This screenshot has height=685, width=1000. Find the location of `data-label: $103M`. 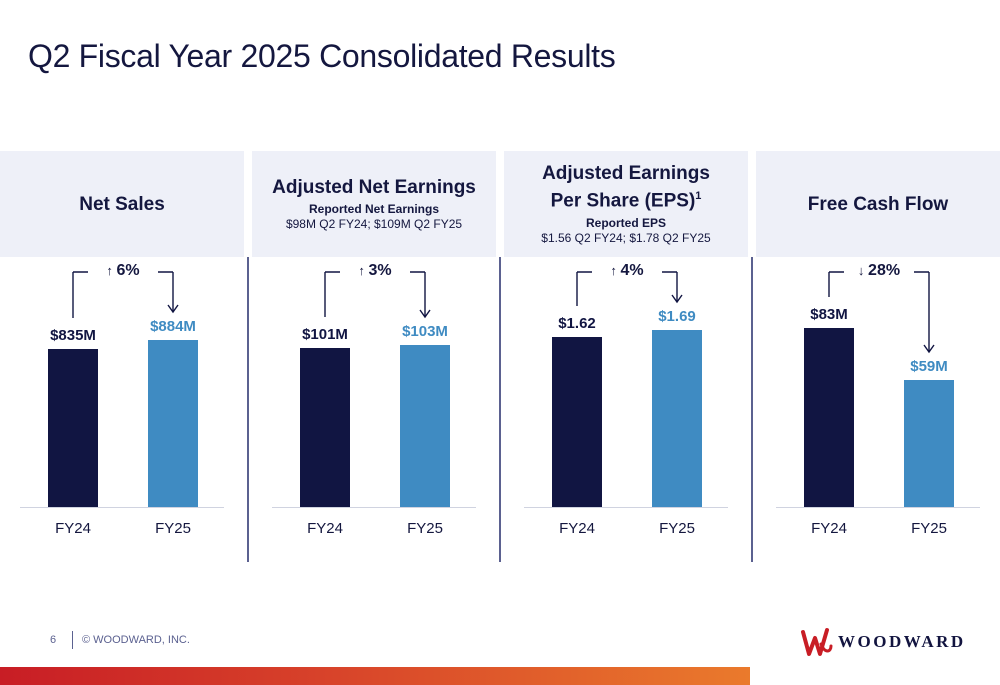

data-label: $103M is located at coordinates (425, 331).